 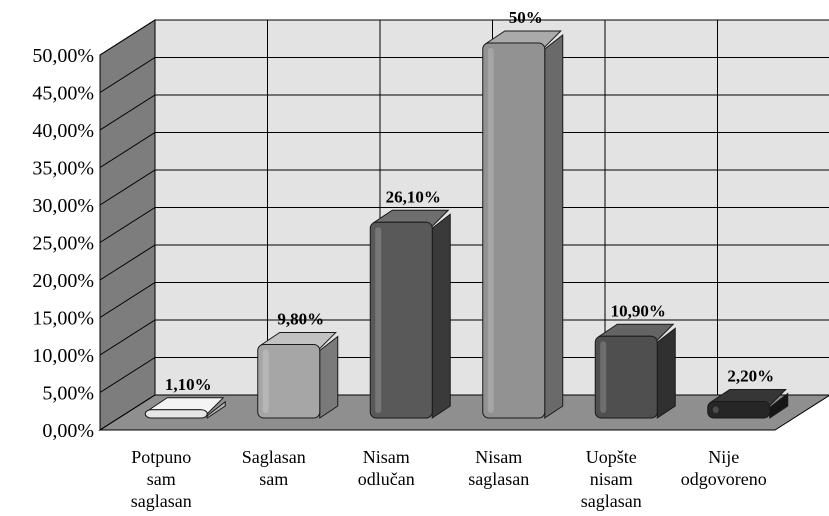 What do you see at coordinates (63, 131) in the screenshot?
I see `y-tick-label: 40,00%` at bounding box center [63, 131].